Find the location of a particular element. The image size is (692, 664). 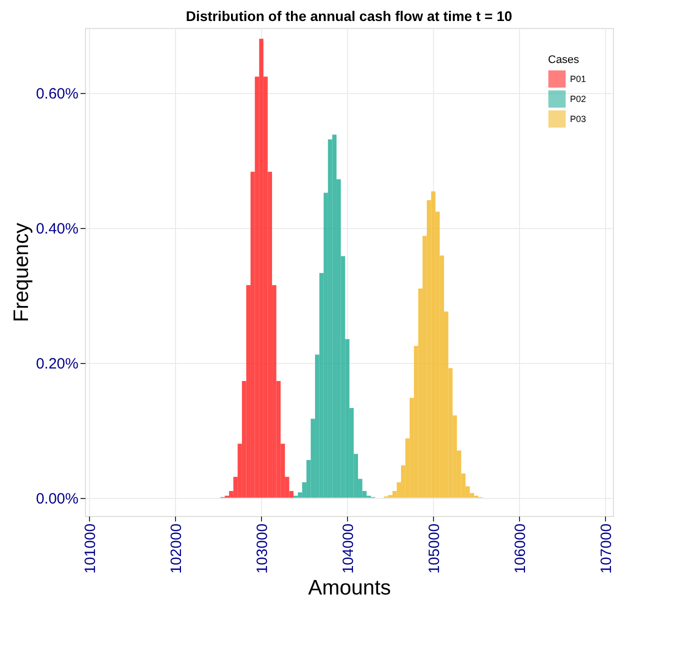

legend-label: P01 is located at coordinates (578, 79).